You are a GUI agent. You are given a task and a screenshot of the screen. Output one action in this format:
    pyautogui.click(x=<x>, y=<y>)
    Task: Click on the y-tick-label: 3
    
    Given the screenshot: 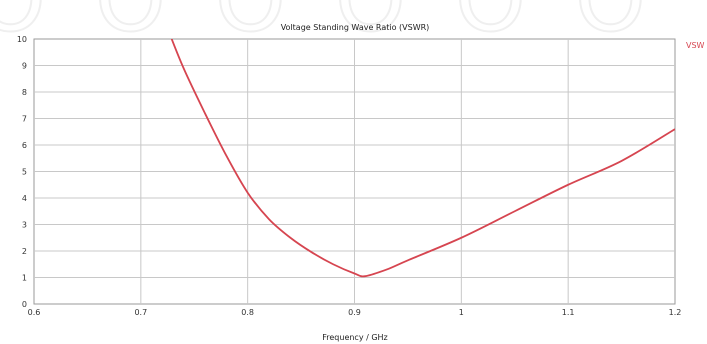 What is the action you would take?
    pyautogui.click(x=24, y=225)
    